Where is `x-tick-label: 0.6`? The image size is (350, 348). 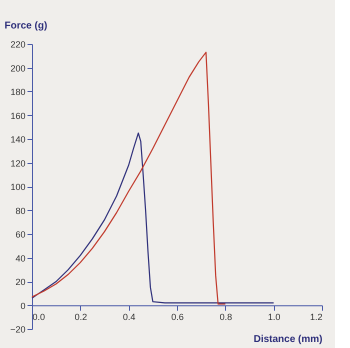 x-tick-label: 0.6 is located at coordinates (177, 317).